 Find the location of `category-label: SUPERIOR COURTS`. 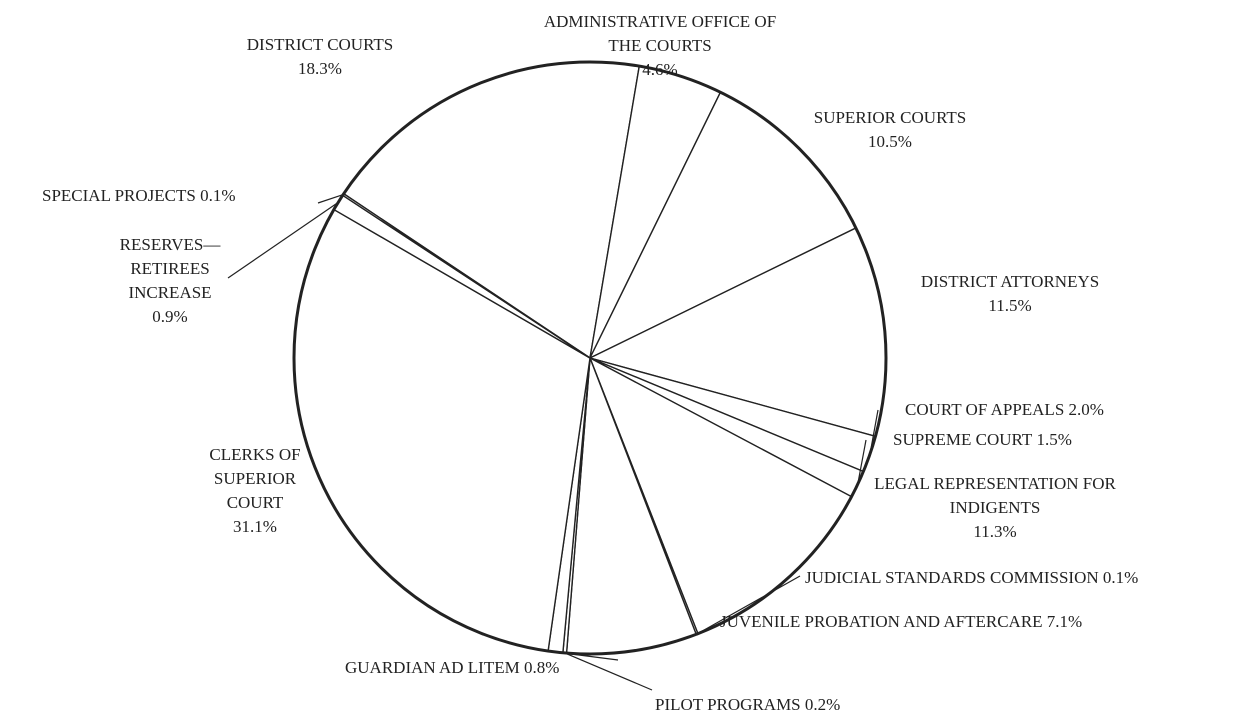

category-label: SUPERIOR COURTS is located at coordinates (890, 117).